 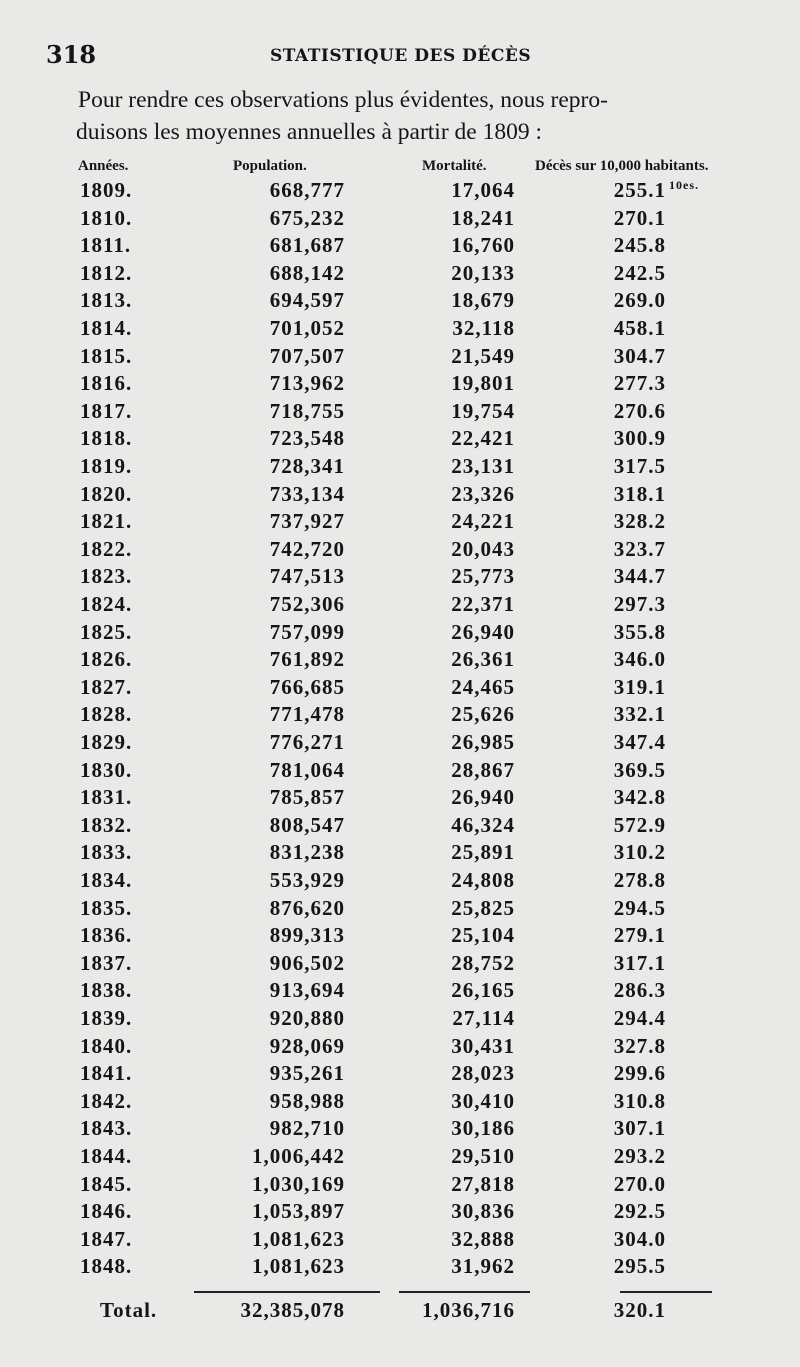 I want to click on mortality-cell: 26,940, so click(x=483, y=797).